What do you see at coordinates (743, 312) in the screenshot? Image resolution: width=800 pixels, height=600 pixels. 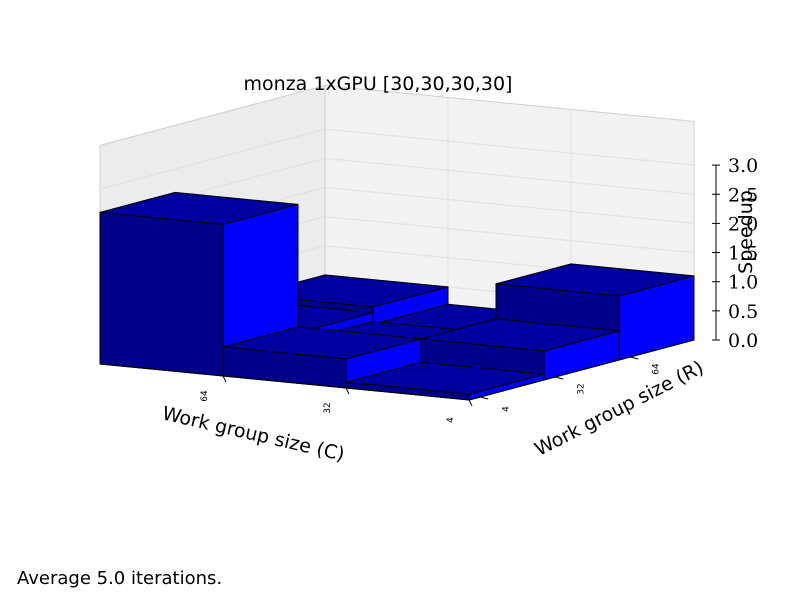 I see `z-tick-label: 0.5` at bounding box center [743, 312].